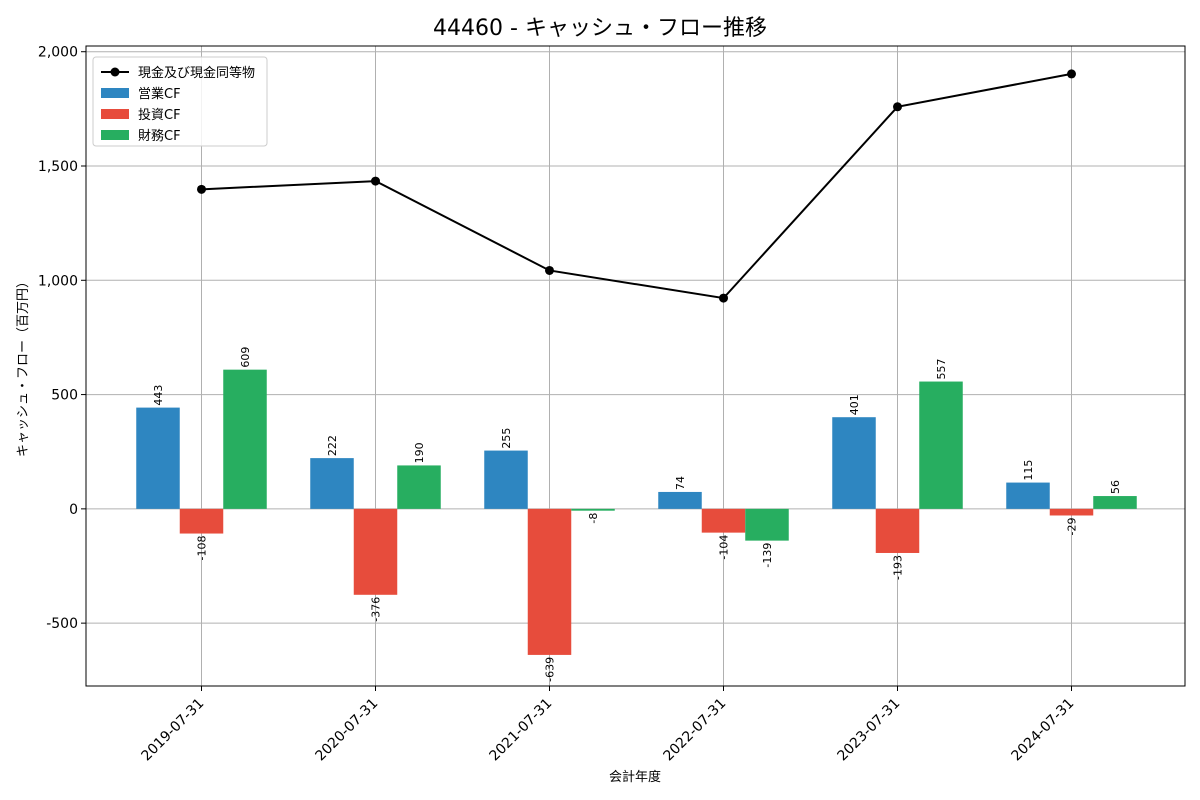 The width and height of the screenshot is (1200, 800). Describe the element at coordinates (550, 669) in the screenshot. I see `bar-value-label: -639` at that location.